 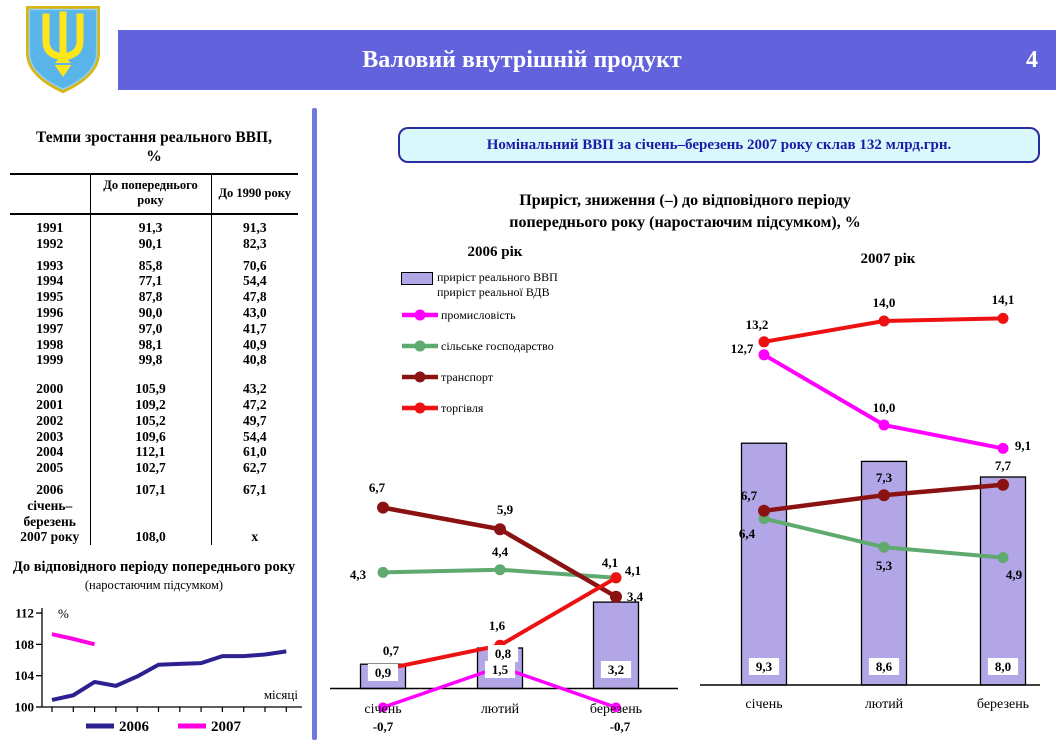 What do you see at coordinates (254, 297) in the screenshot?
I see `base-1990-cell: 47,8` at bounding box center [254, 297].